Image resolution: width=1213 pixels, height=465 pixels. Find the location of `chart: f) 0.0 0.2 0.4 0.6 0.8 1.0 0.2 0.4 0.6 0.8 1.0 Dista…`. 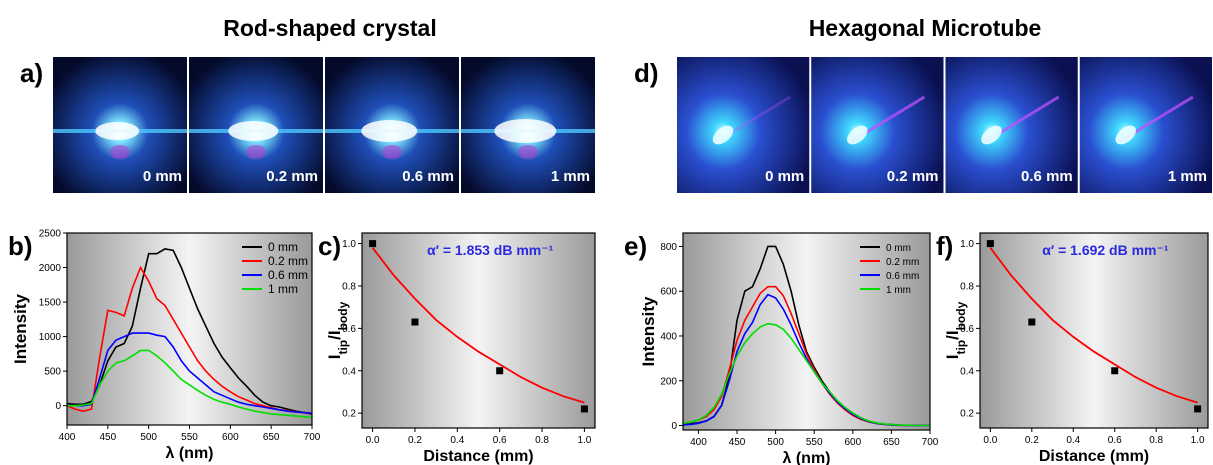

chart: f) 0.0 0.2 0.4 0.6 0.8 1.0 0.2 0.4 0.6 0.8 1.0 Dista… is located at coordinates (1072, 348).